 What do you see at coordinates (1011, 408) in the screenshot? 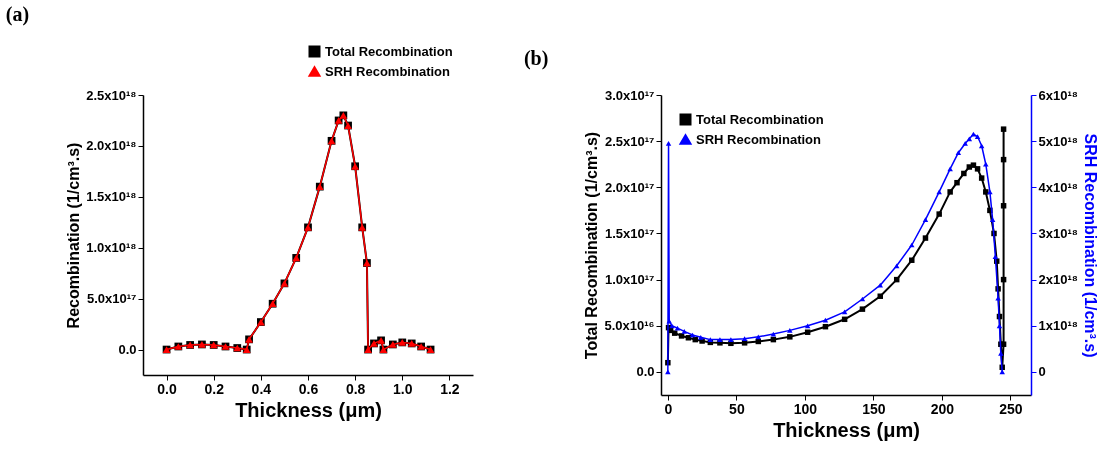
I see `x-tick-label: 250` at bounding box center [1011, 408].